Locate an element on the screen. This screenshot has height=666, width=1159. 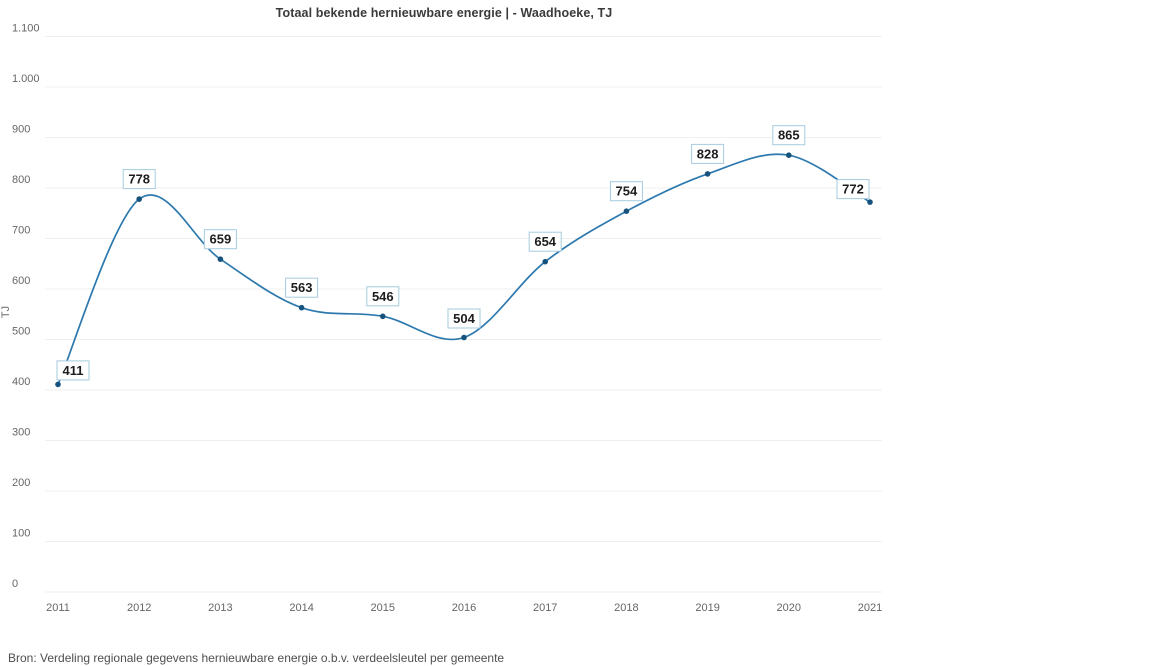
y-tick-label: 0 is located at coordinates (15, 584).